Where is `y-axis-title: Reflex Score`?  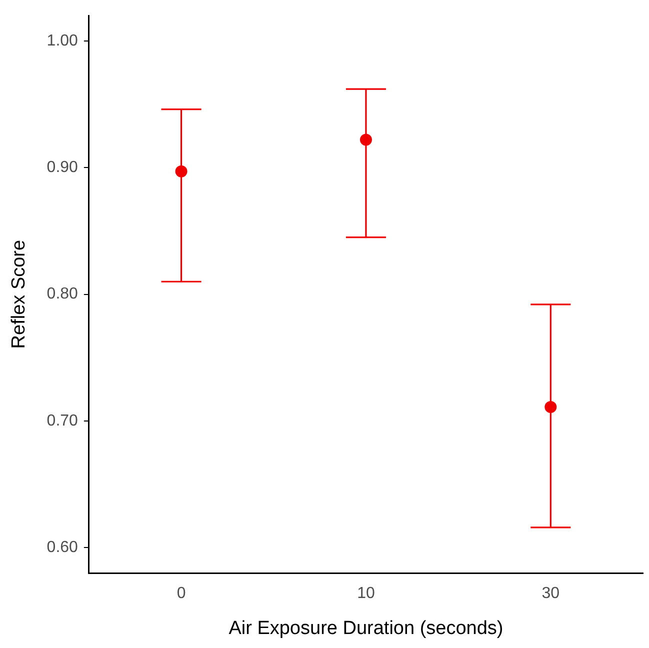
y-axis-title: Reflex Score is located at coordinates (19, 294).